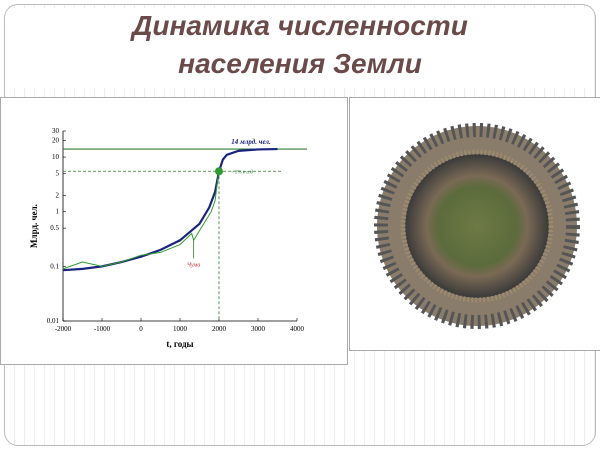 Image resolution: width=600 pixels, height=450 pixels. Describe the element at coordinates (193, 265) in the screenshot. I see `event-label: Чума` at that location.